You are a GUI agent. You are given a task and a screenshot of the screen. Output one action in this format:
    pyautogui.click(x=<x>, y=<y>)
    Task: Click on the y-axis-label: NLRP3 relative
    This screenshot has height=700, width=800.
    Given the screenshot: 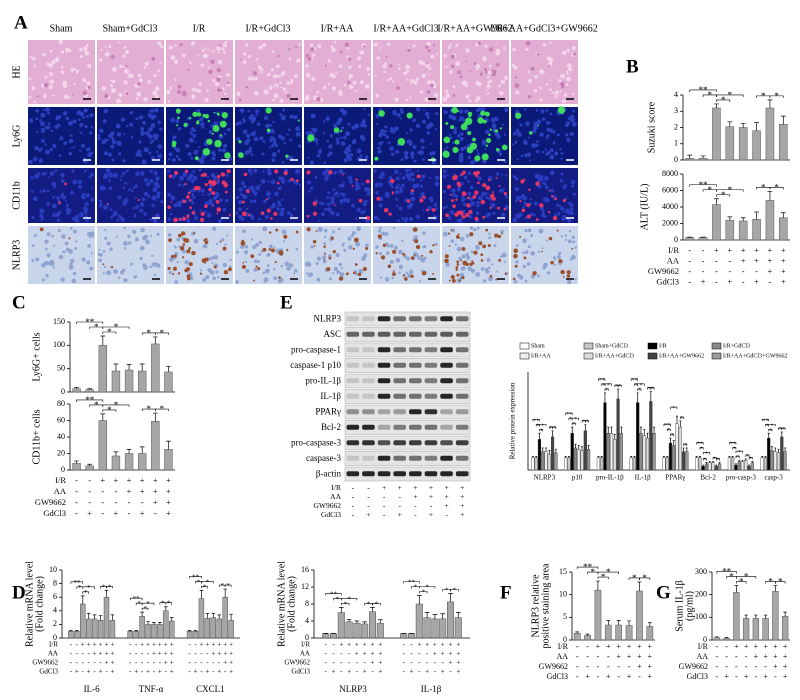 What is the action you would take?
    pyautogui.click(x=535, y=606)
    